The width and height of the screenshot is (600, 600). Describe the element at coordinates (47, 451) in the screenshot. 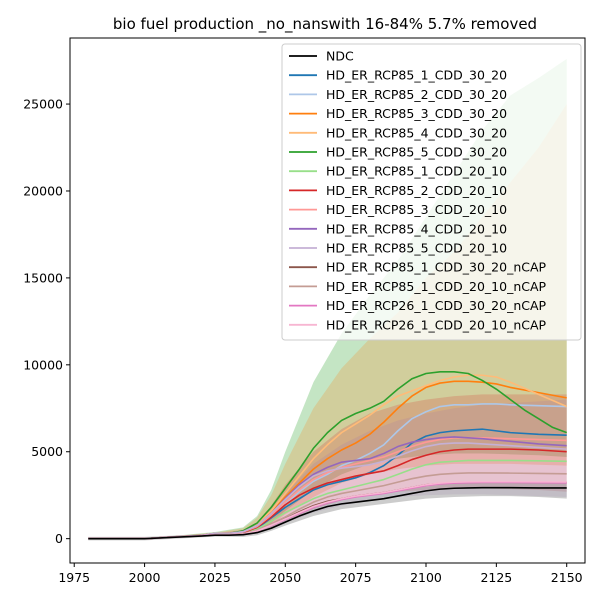

I see `y-tick-label: 5000` at that location.